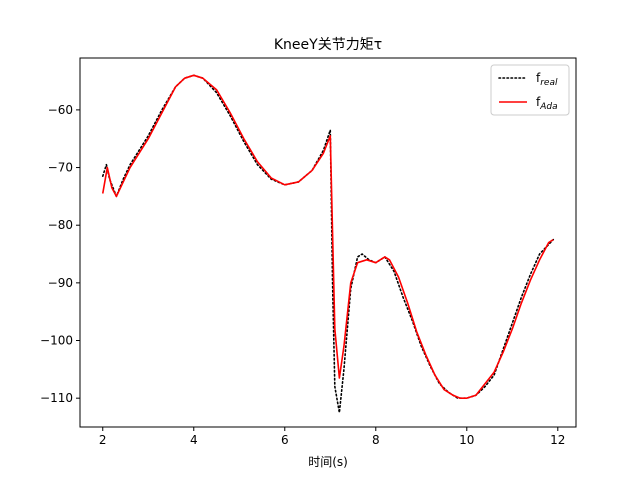 The height and width of the screenshot is (480, 640). What do you see at coordinates (60, 168) in the screenshot?
I see `y-tick-label: −70` at bounding box center [60, 168].